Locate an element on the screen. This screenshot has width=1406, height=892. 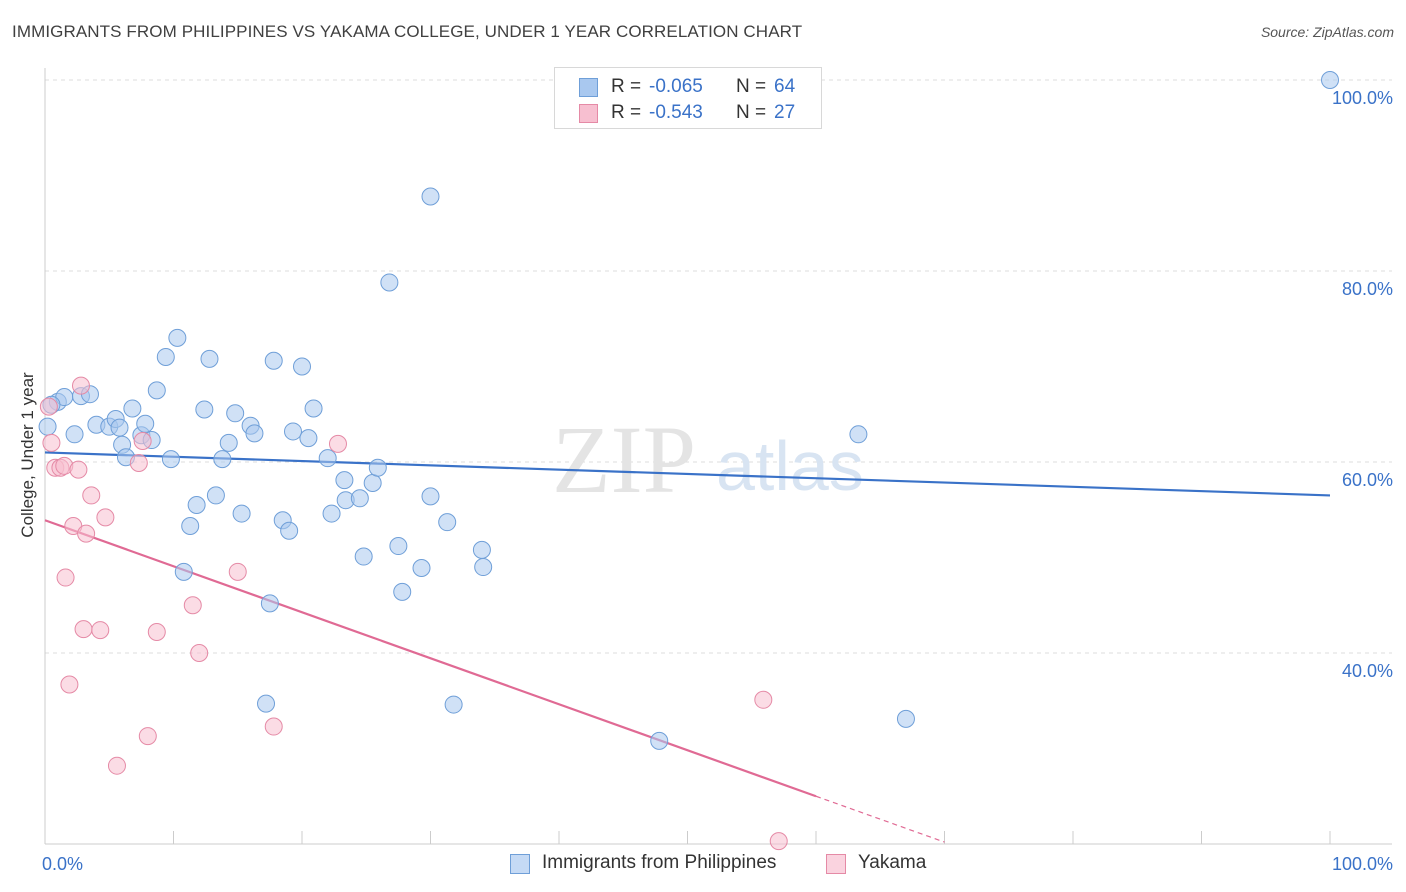
legend-swatch-philippines is located at coordinates (520, 864).